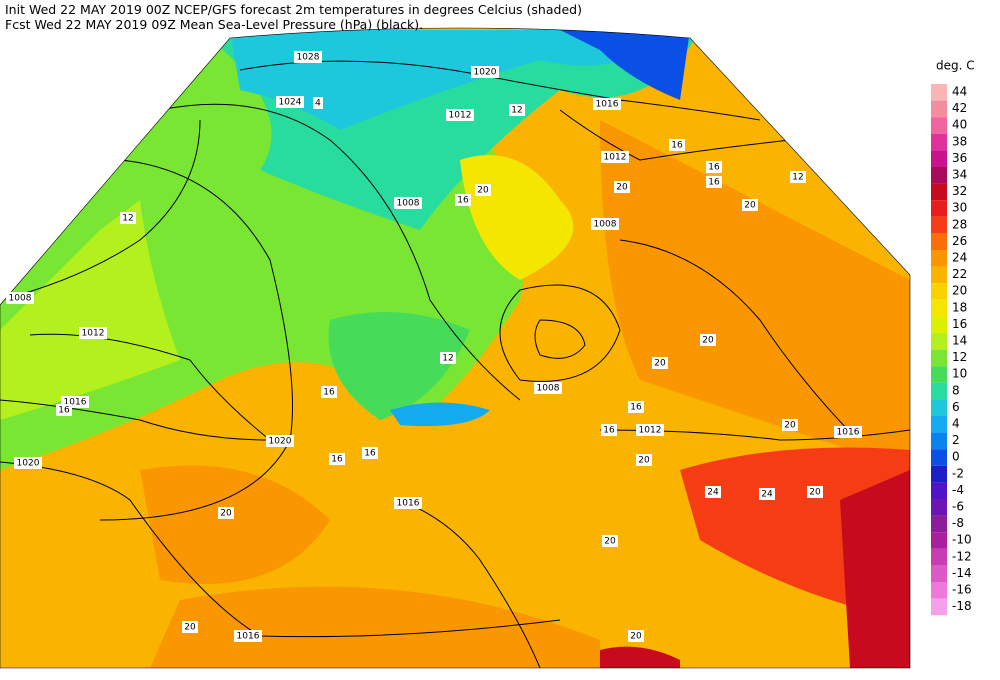 This screenshot has height=680, width=1000. What do you see at coordinates (959, 224) in the screenshot?
I see `legend-label: 28` at bounding box center [959, 224].